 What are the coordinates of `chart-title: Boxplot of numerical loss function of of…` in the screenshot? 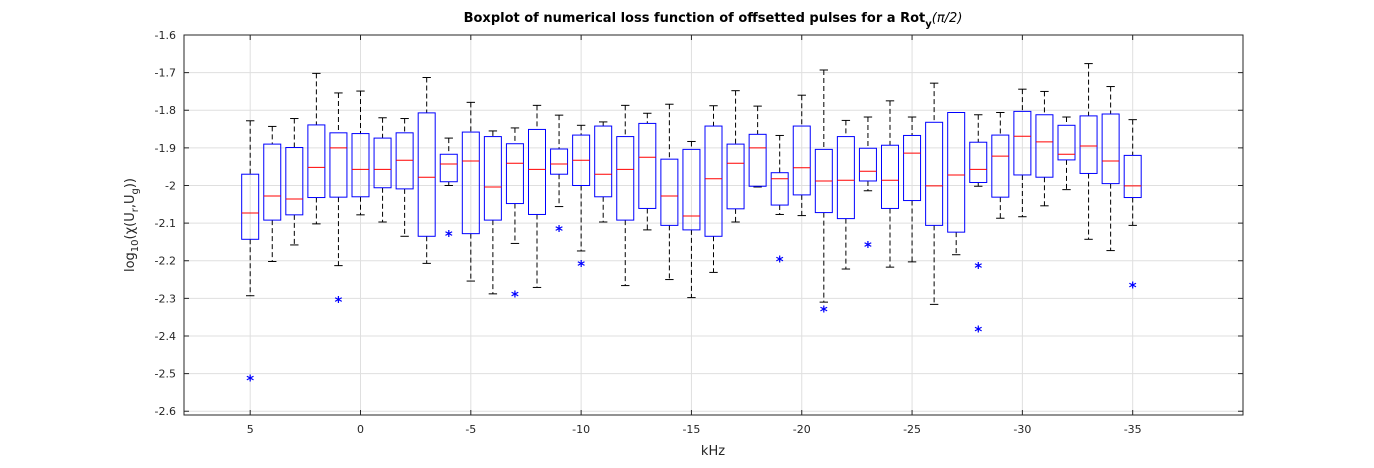 It's located at (713, 20).